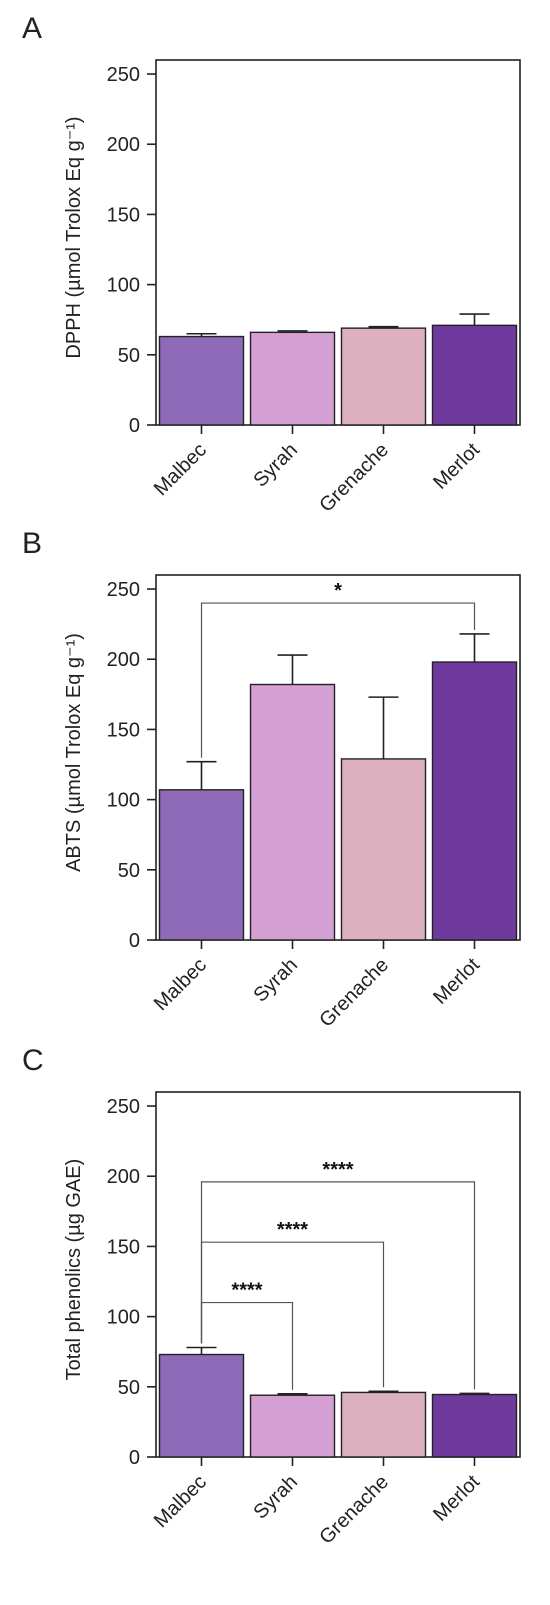 This screenshot has height=1605, width=550. What do you see at coordinates (338, 591) in the screenshot?
I see `significance-label: *` at bounding box center [338, 591].